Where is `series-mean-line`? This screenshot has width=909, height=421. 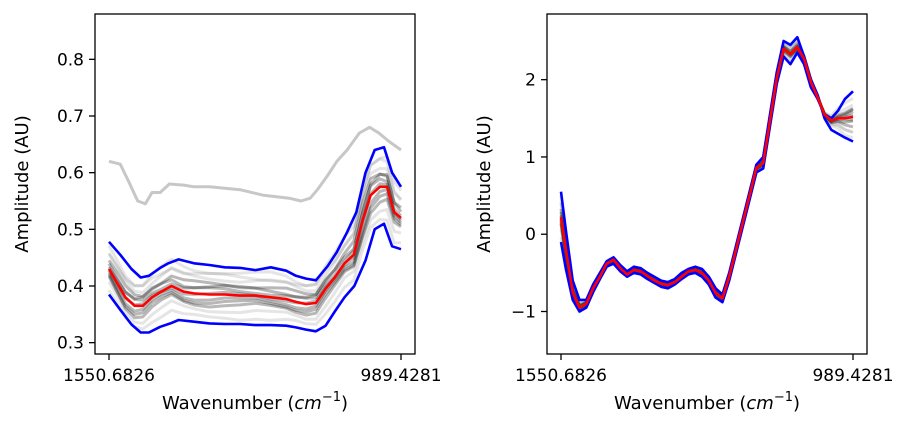 series-mean-line is located at coordinates (254, 246).